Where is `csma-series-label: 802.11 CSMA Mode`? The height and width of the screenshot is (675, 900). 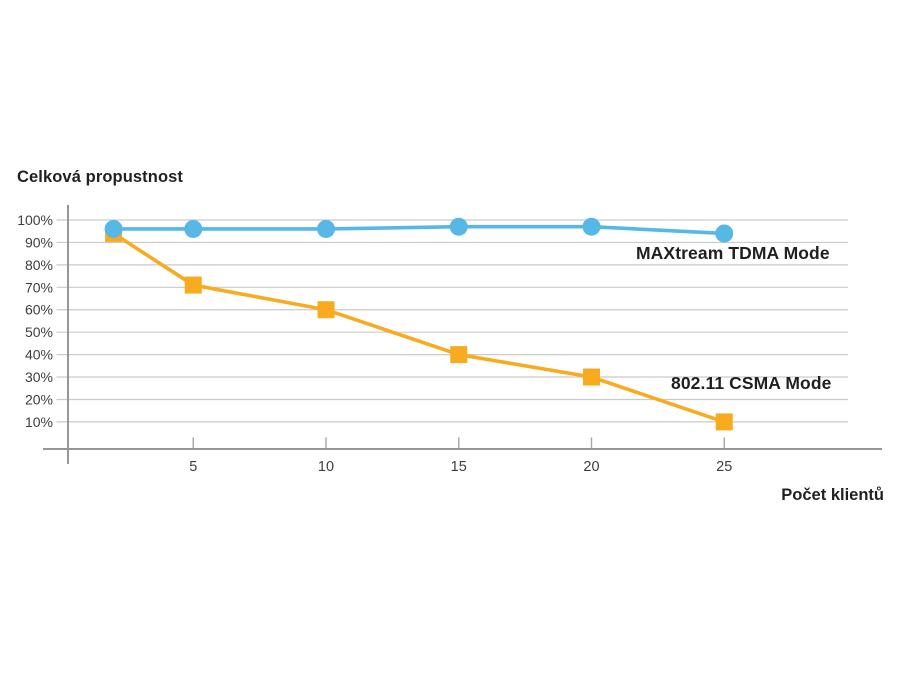
csma-series-label: 802.11 CSMA Mode is located at coordinates (751, 383).